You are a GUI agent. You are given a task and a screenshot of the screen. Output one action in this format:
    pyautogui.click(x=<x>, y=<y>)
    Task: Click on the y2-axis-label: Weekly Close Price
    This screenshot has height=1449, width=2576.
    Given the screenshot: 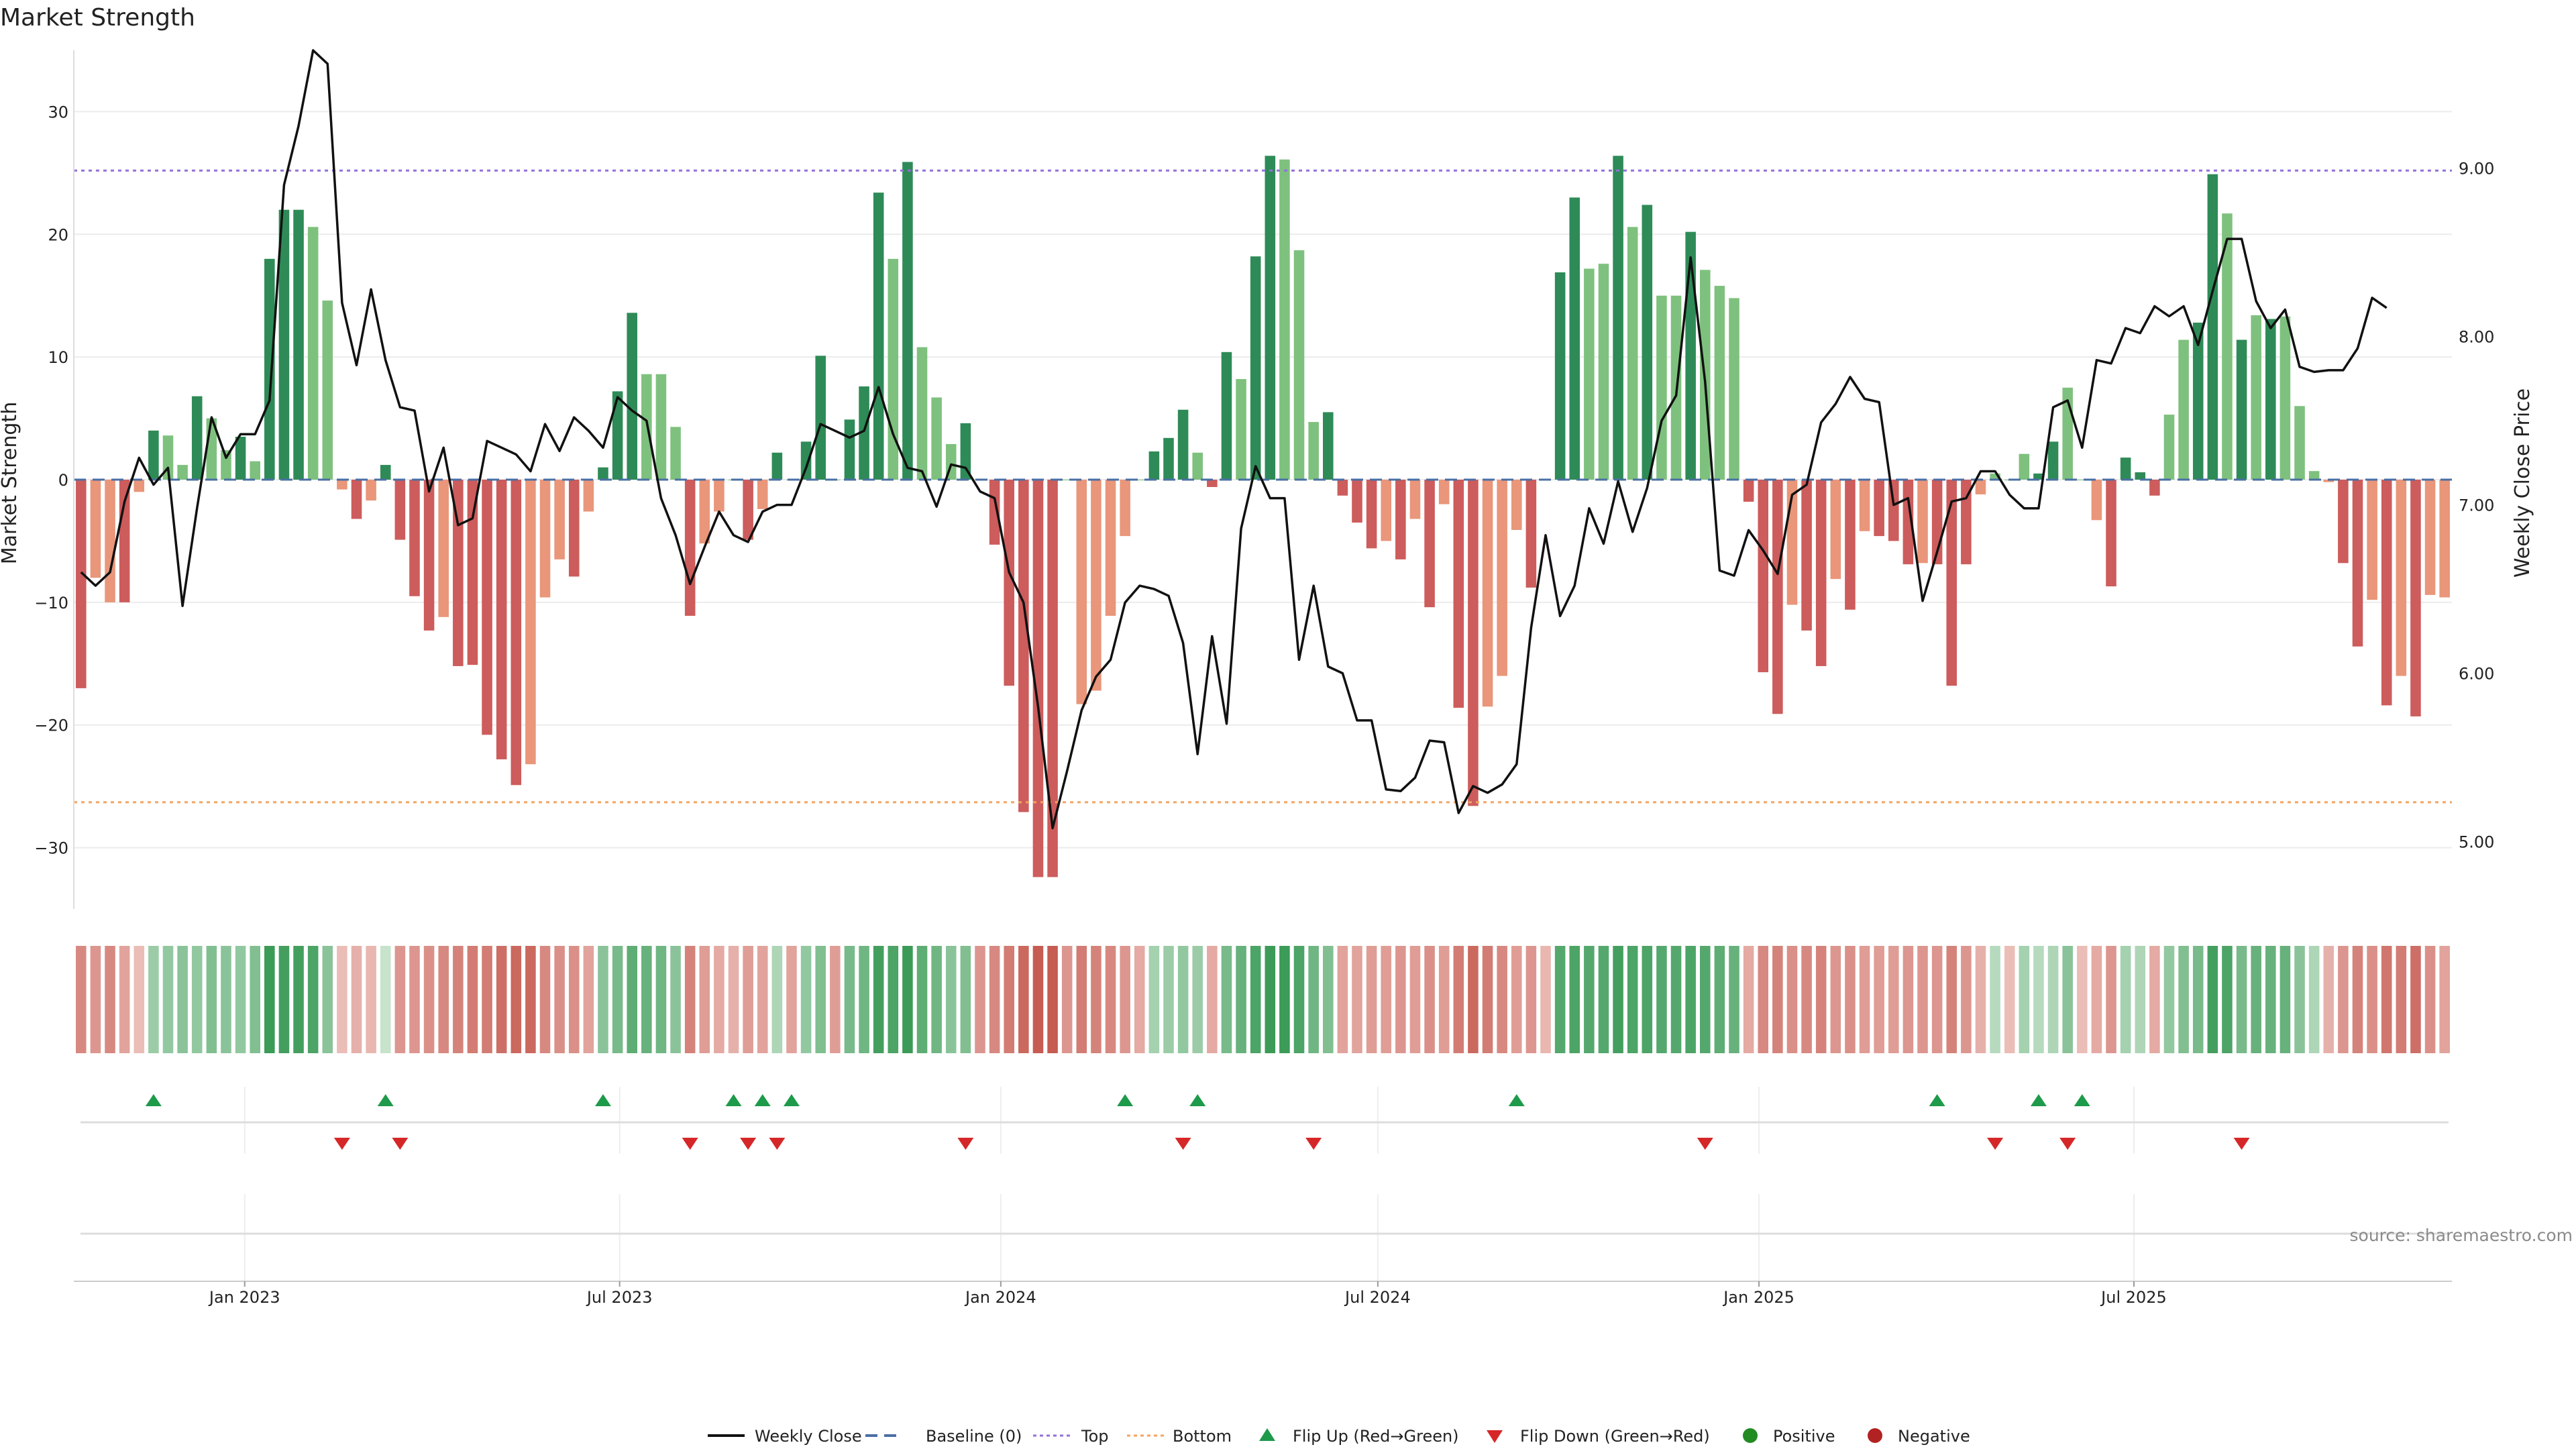 What is the action you would take?
    pyautogui.click(x=2522, y=483)
    